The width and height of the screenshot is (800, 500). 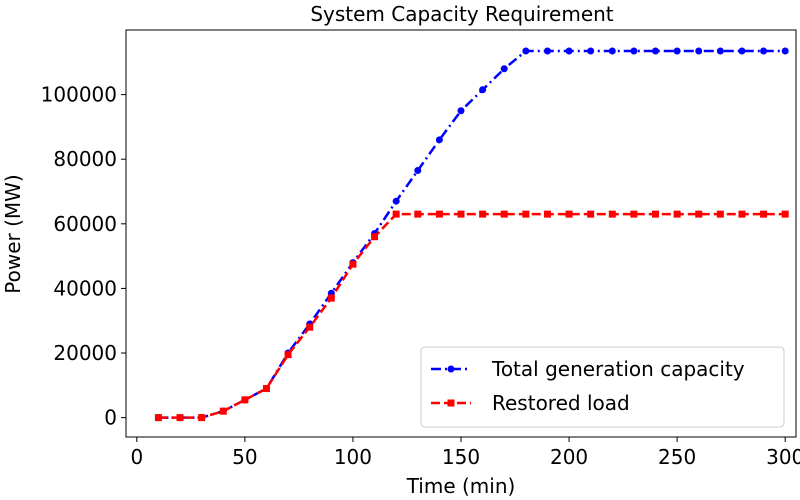 I want to click on x-tick-label: 100, so click(x=353, y=457).